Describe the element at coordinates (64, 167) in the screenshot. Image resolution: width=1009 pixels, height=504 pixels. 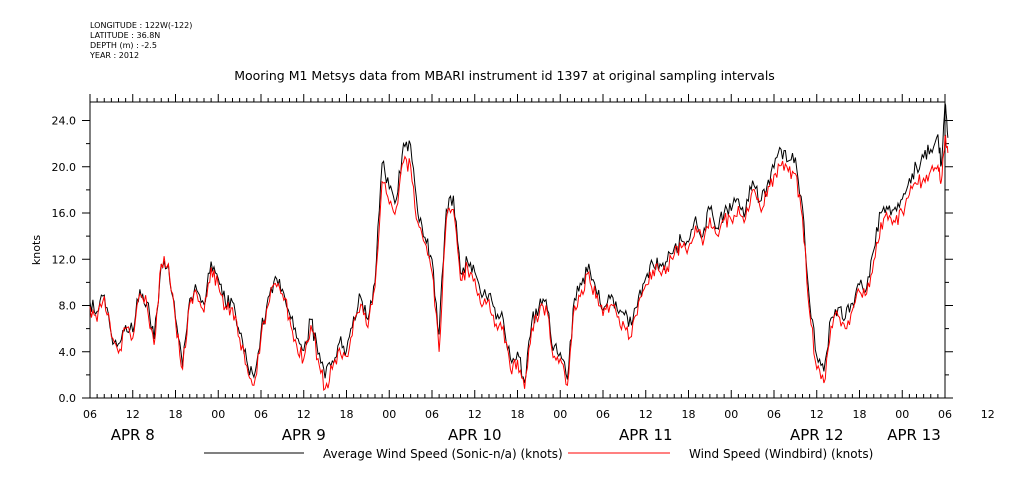
I see `y-tick-label: 20.0` at that location.